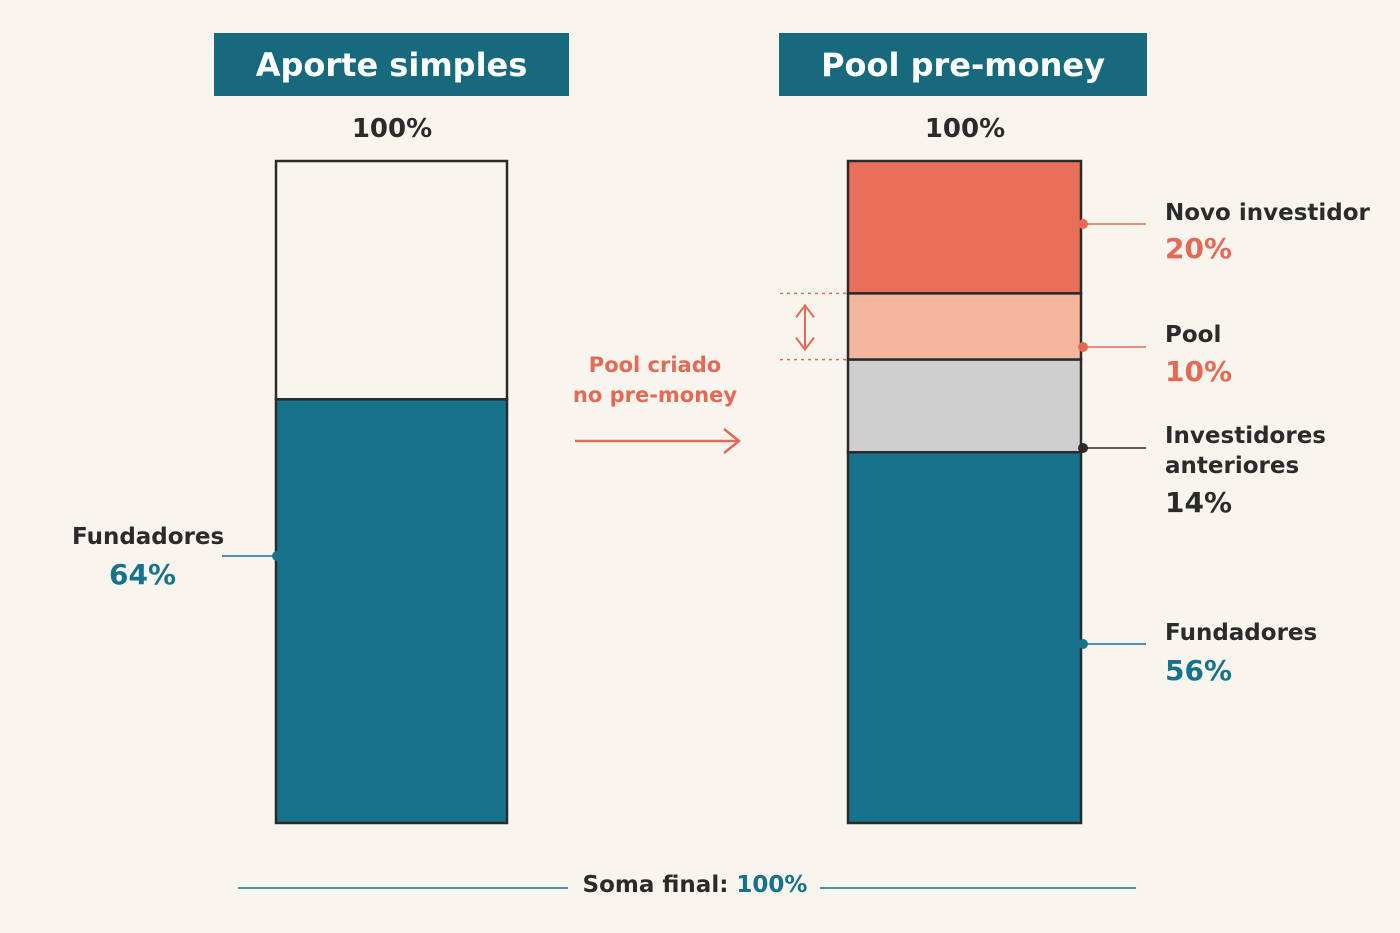 This screenshot has width=1400, height=933. What do you see at coordinates (1193, 335) in the screenshot?
I see `pool-label: Pool` at bounding box center [1193, 335].